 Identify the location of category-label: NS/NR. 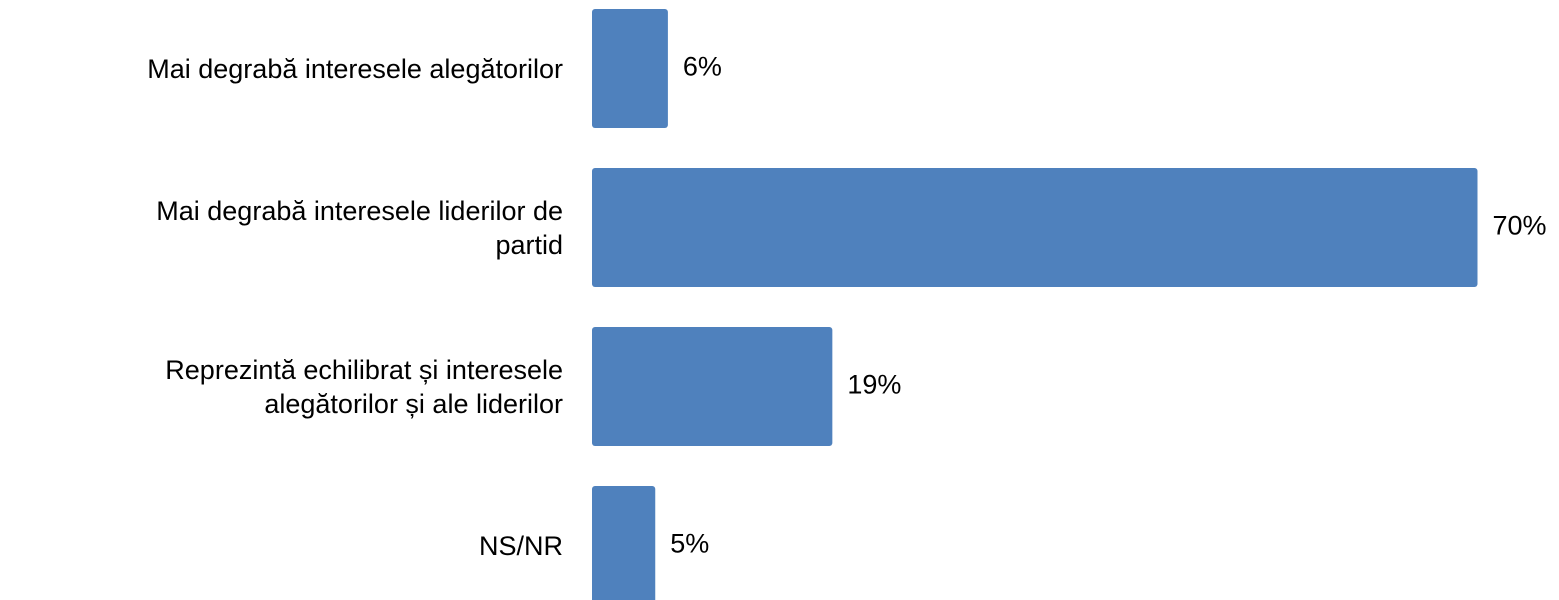
(520, 545).